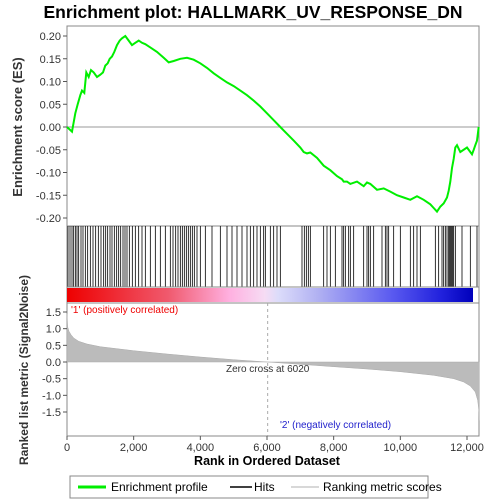 The width and height of the screenshot is (500, 500). I want to click on metric-x-axis: 0 2,000 4,000 6,000 8,000 10,000 12,000, so click(274, 445).